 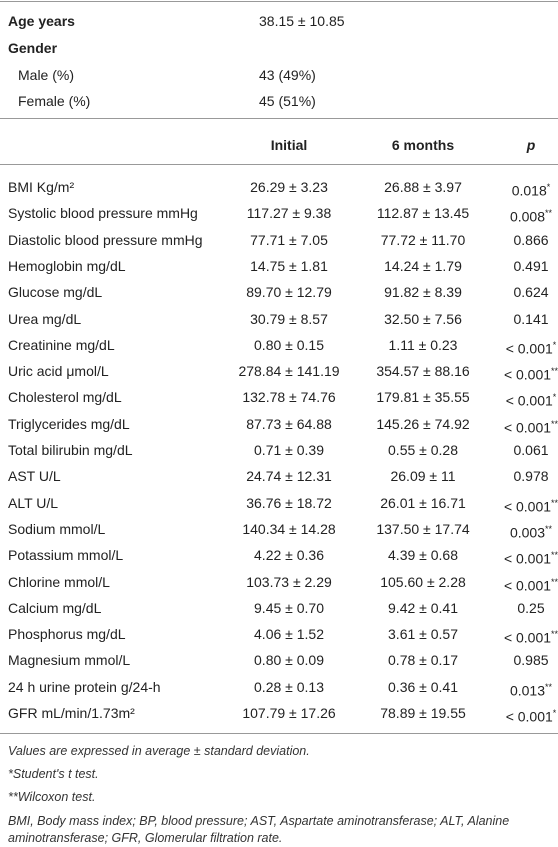 What do you see at coordinates (70, 450) in the screenshot?
I see `row-label: Total bilirubin mg/dL` at bounding box center [70, 450].